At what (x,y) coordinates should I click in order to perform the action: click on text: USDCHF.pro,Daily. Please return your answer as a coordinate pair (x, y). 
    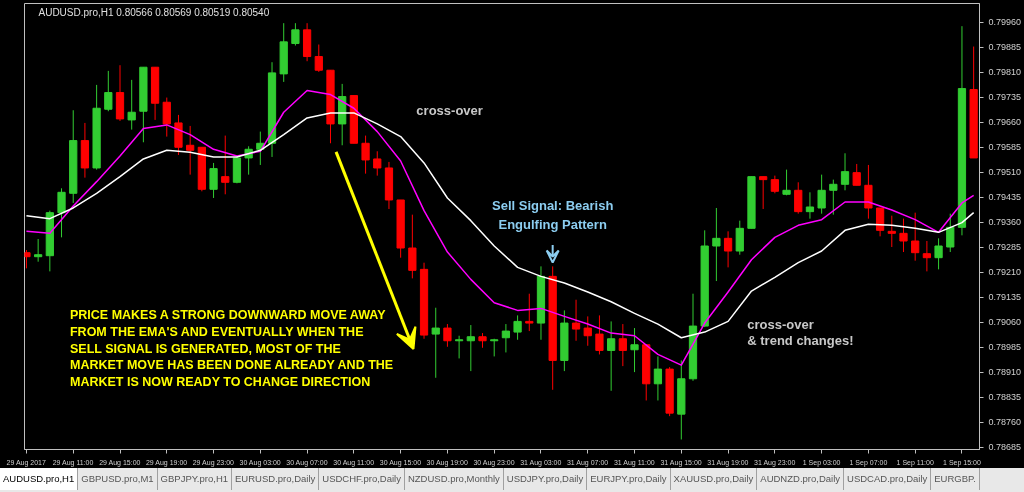
    Looking at the image, I should click on (362, 479).